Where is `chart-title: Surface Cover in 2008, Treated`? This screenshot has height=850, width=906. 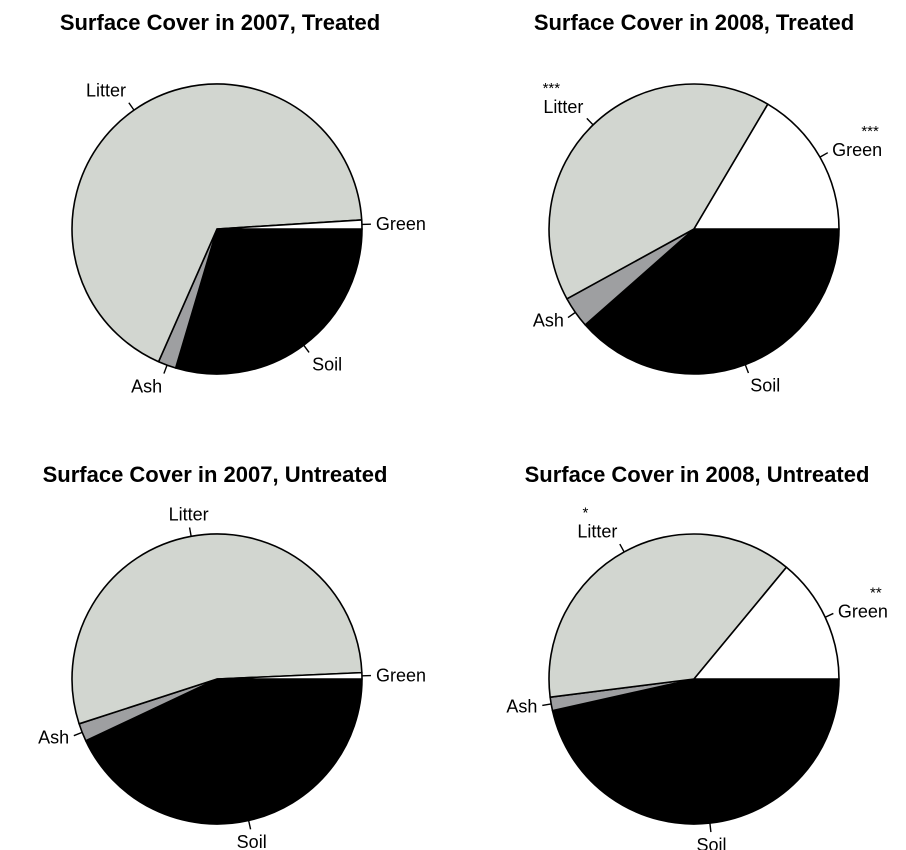
chart-title: Surface Cover in 2008, Treated is located at coordinates (694, 22).